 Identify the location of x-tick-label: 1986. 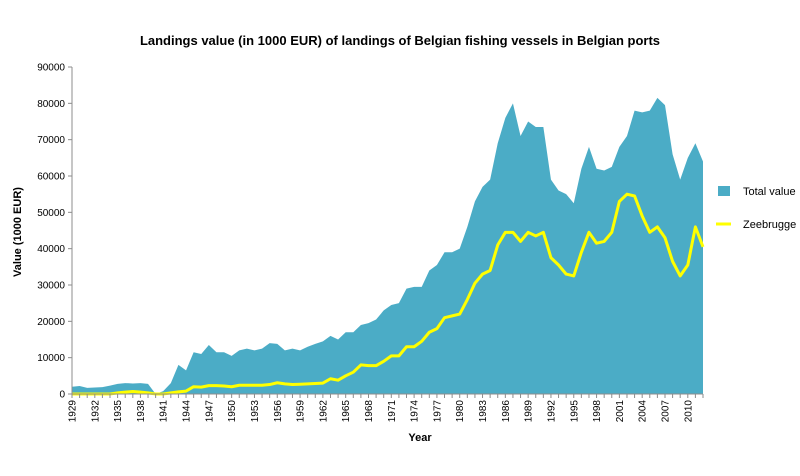
(506, 411).